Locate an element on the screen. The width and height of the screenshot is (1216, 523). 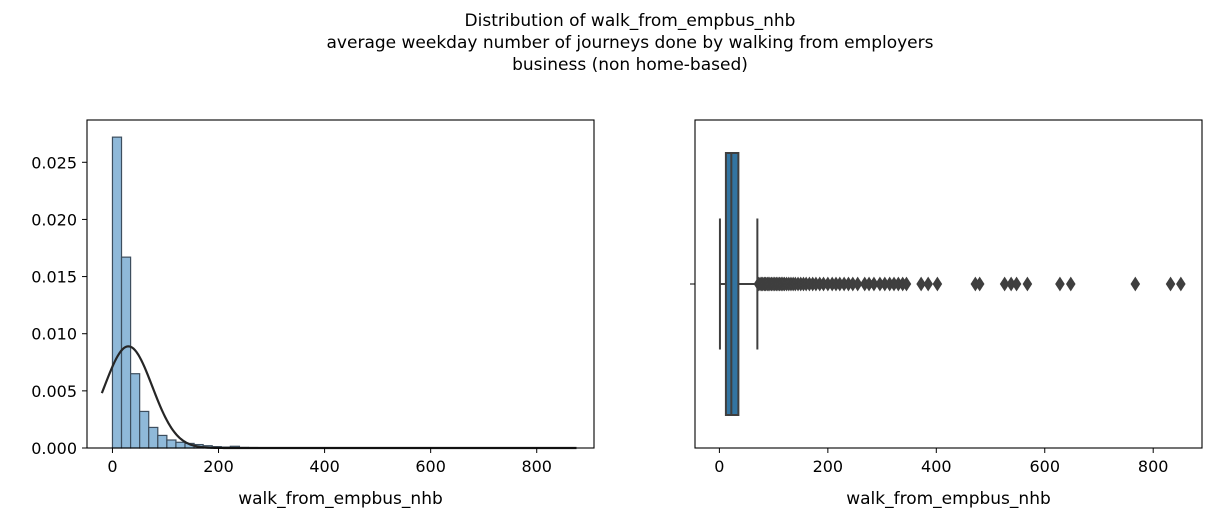
y-tick-label: 0.000 is located at coordinates (54, 448).